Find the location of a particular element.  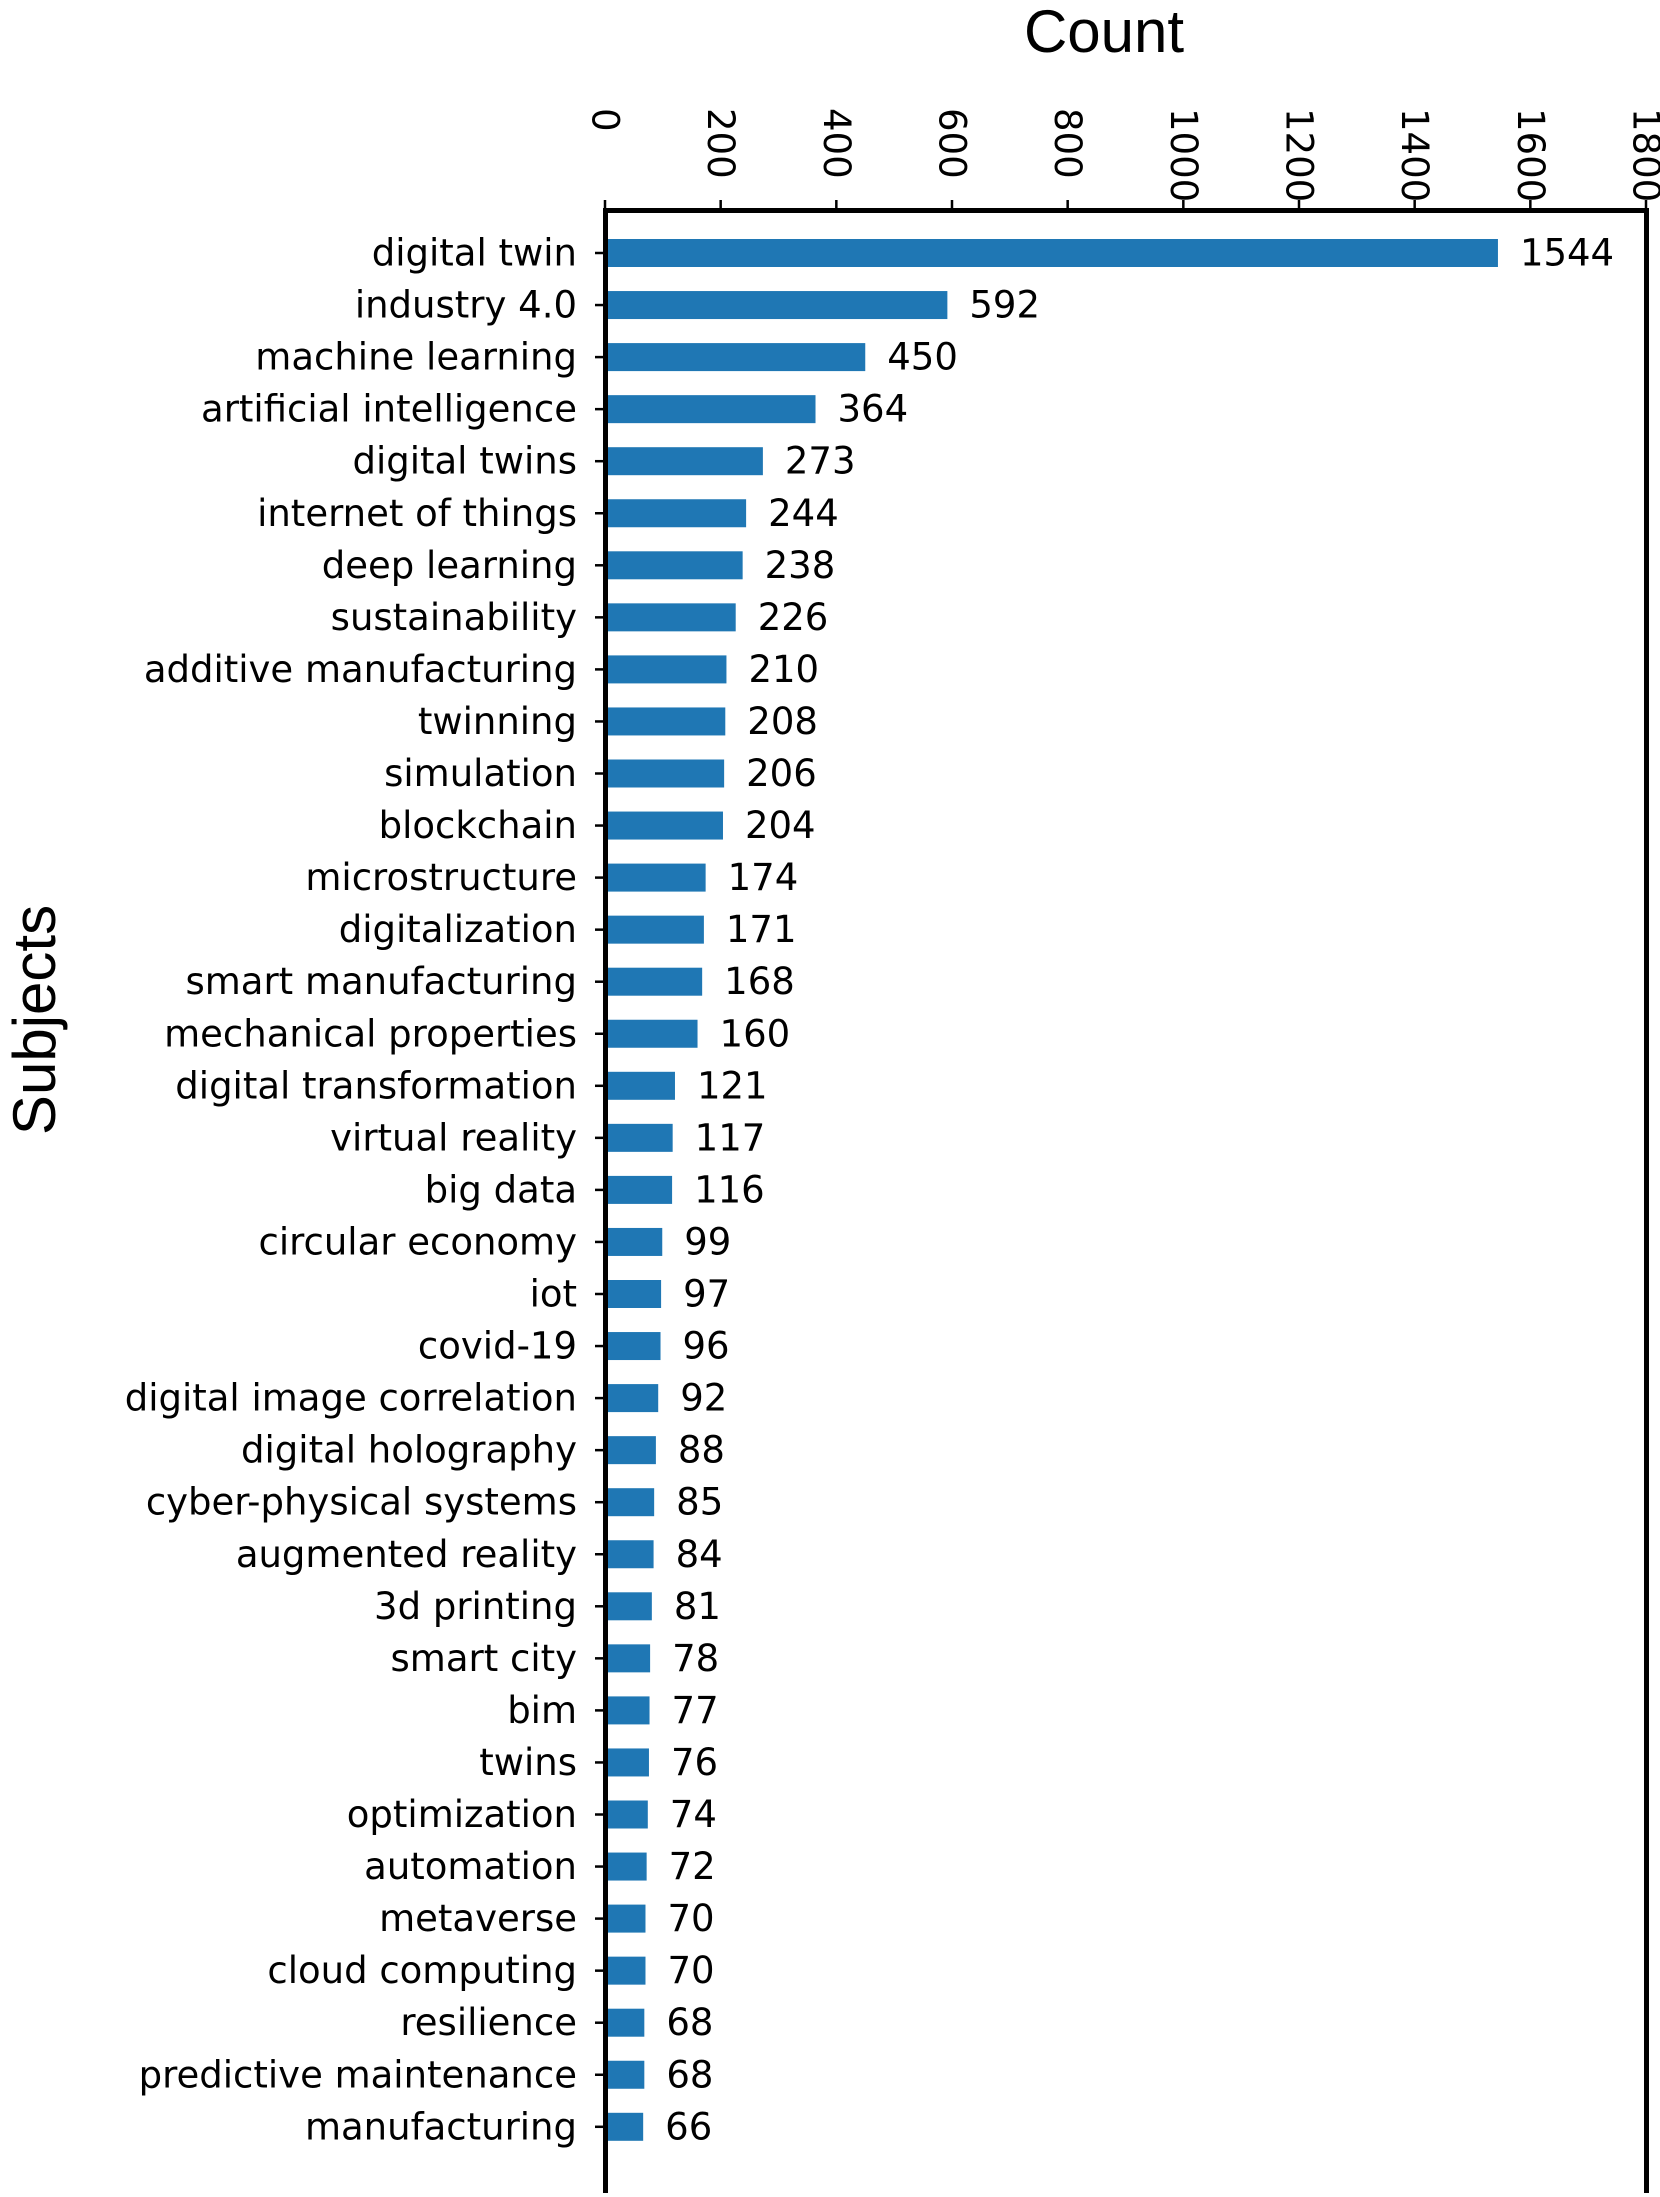

x-tick-label: 1400 is located at coordinates (1414, 155).